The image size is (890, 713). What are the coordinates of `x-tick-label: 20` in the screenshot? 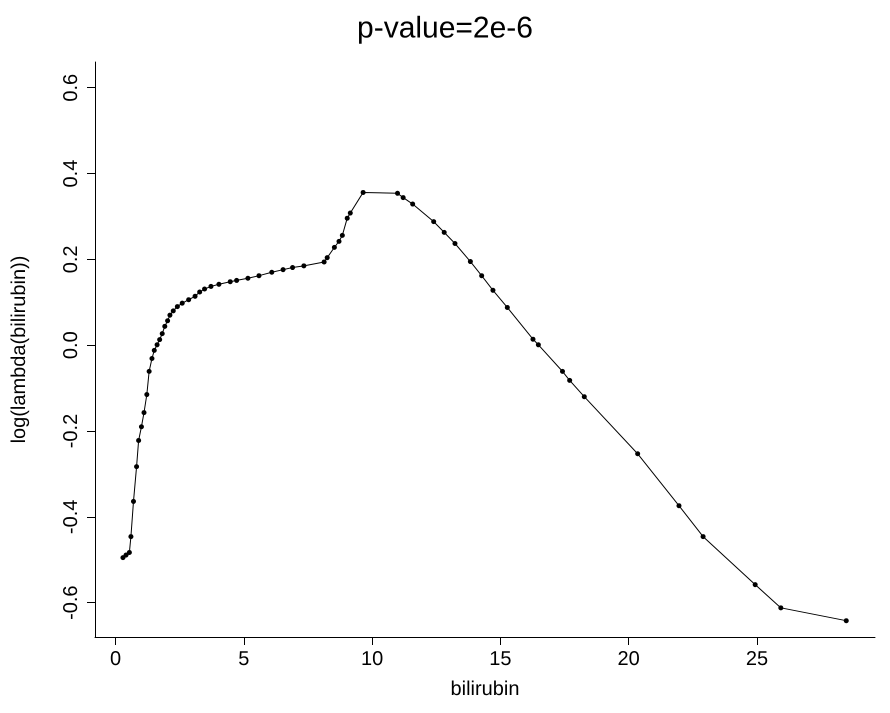 It's located at (629, 659).